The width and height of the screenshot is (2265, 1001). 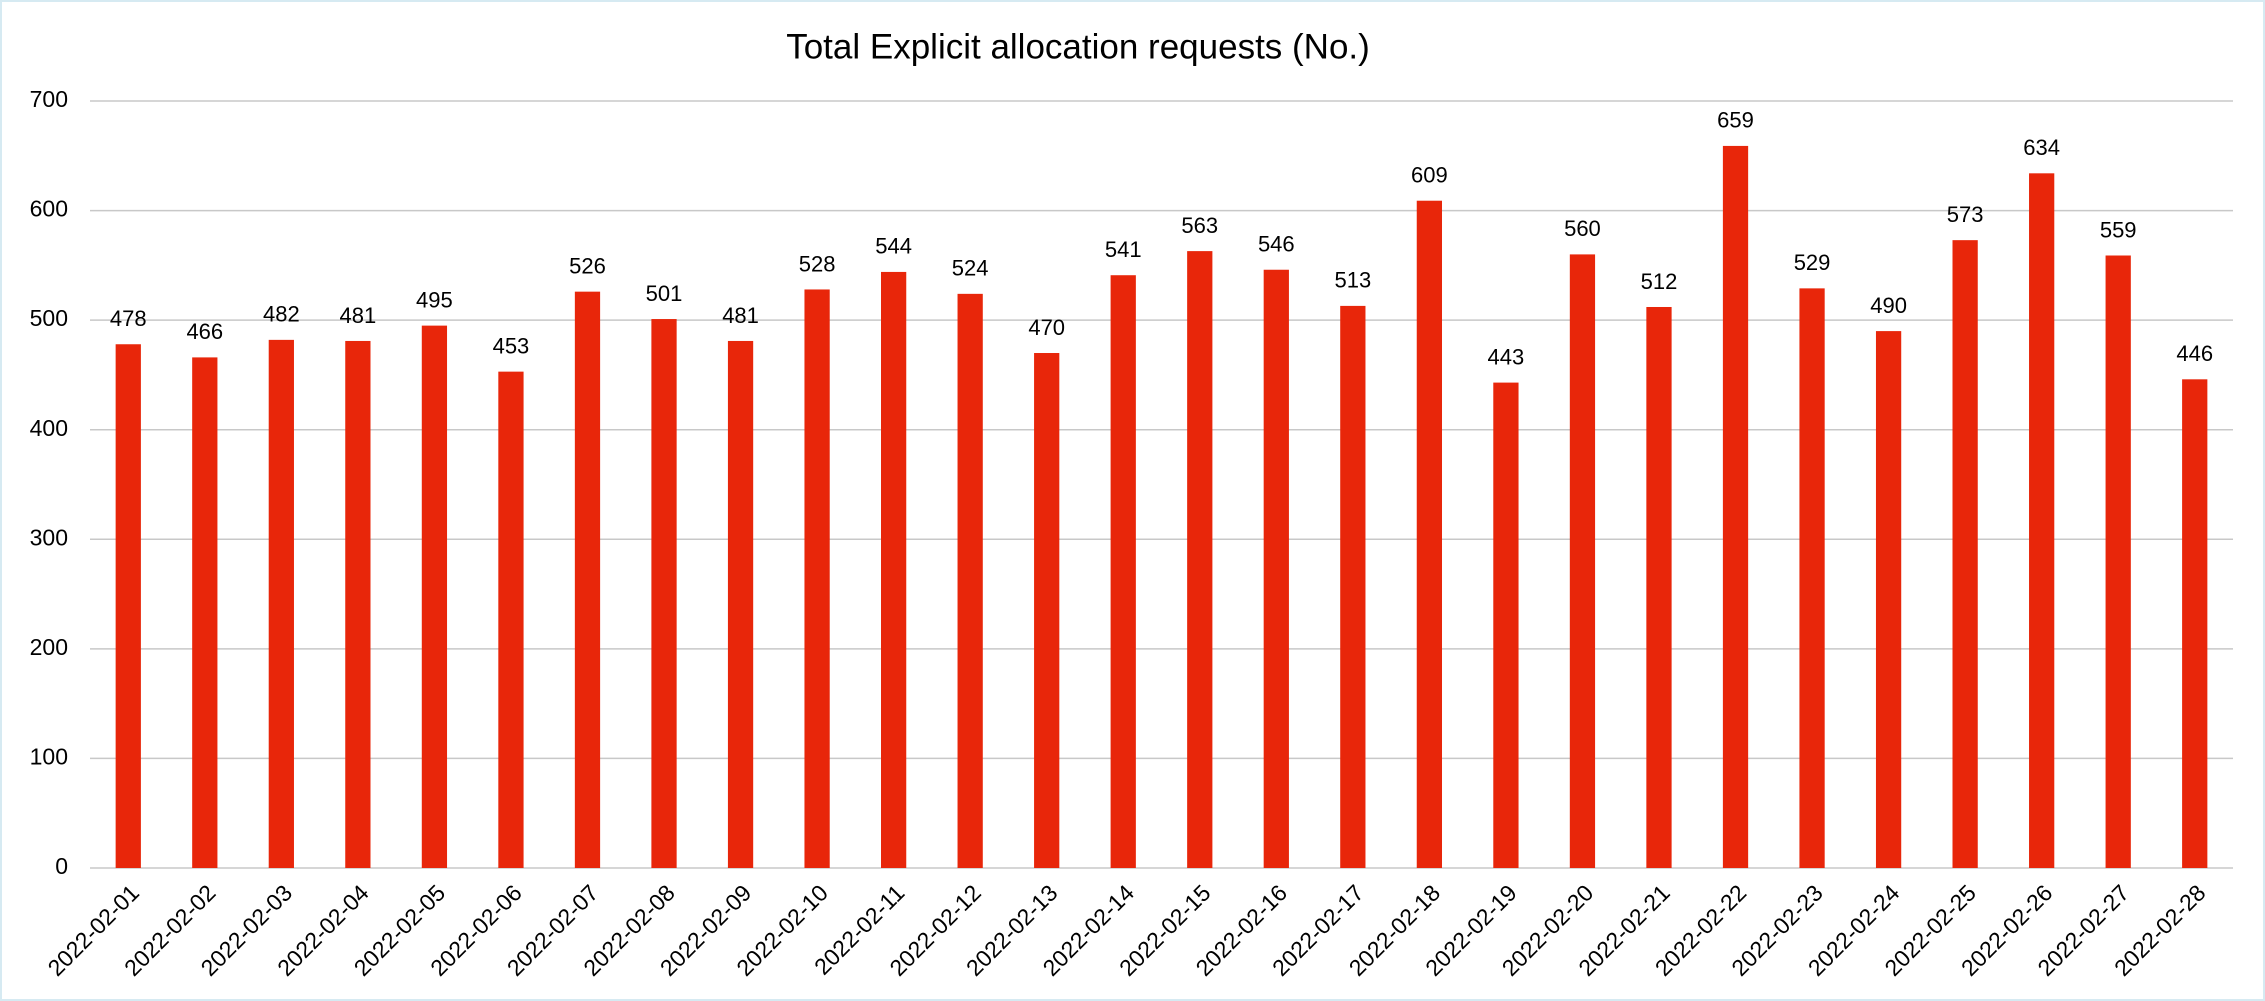 What do you see at coordinates (49, 209) in the screenshot?
I see `y-tick-label: 600` at bounding box center [49, 209].